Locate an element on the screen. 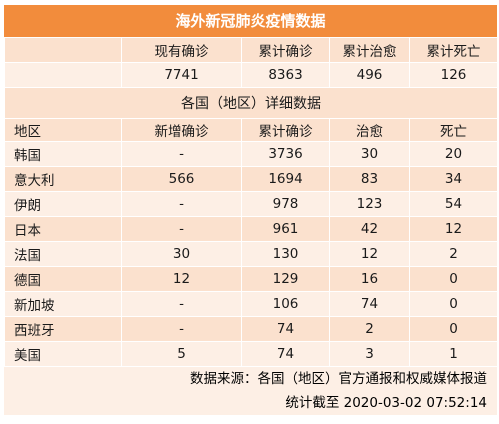 This screenshot has height=424, width=499. summary-value-cell: 8363 is located at coordinates (285, 75).